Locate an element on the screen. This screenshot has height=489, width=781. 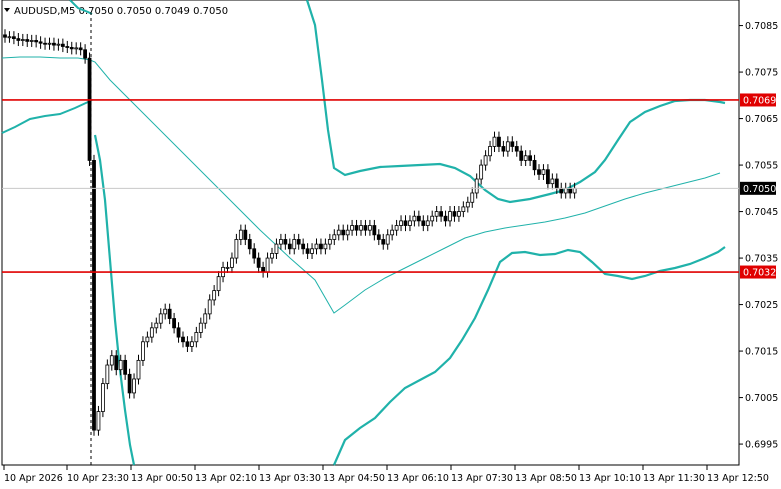
level-price-label: 0.7032 is located at coordinates (759, 273).